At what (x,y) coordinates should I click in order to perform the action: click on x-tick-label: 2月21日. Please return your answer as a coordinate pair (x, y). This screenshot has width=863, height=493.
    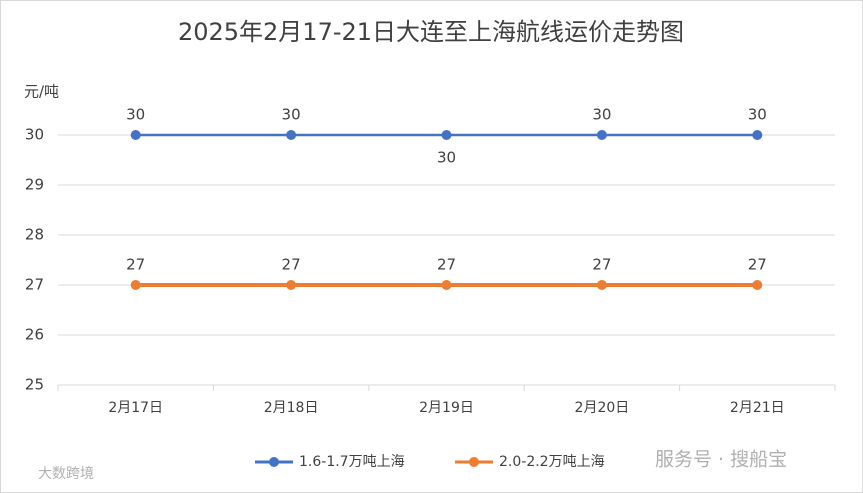
    Looking at the image, I should click on (757, 408).